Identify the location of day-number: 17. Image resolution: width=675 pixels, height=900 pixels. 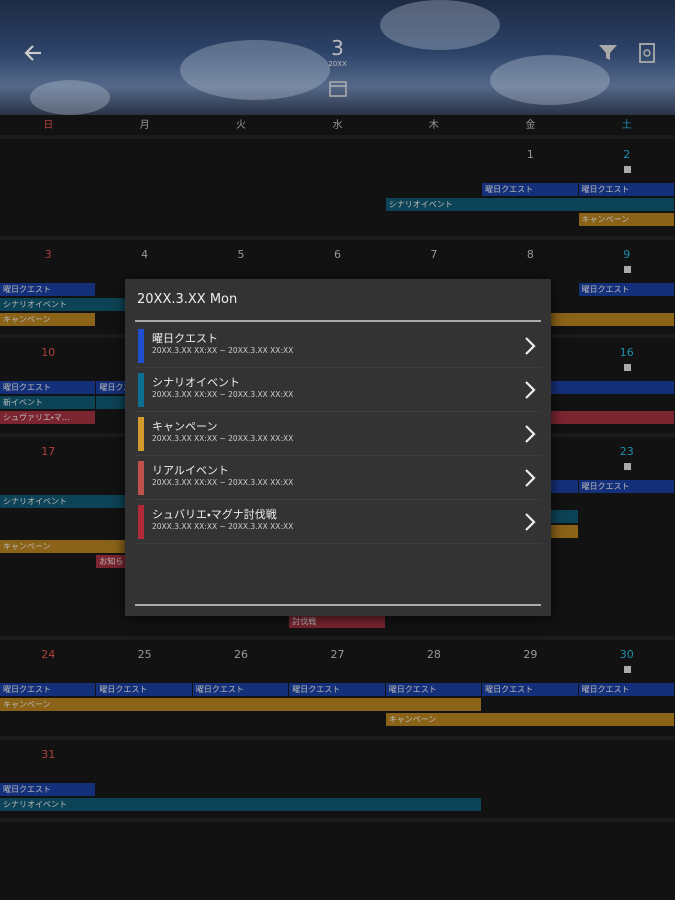
(48, 451).